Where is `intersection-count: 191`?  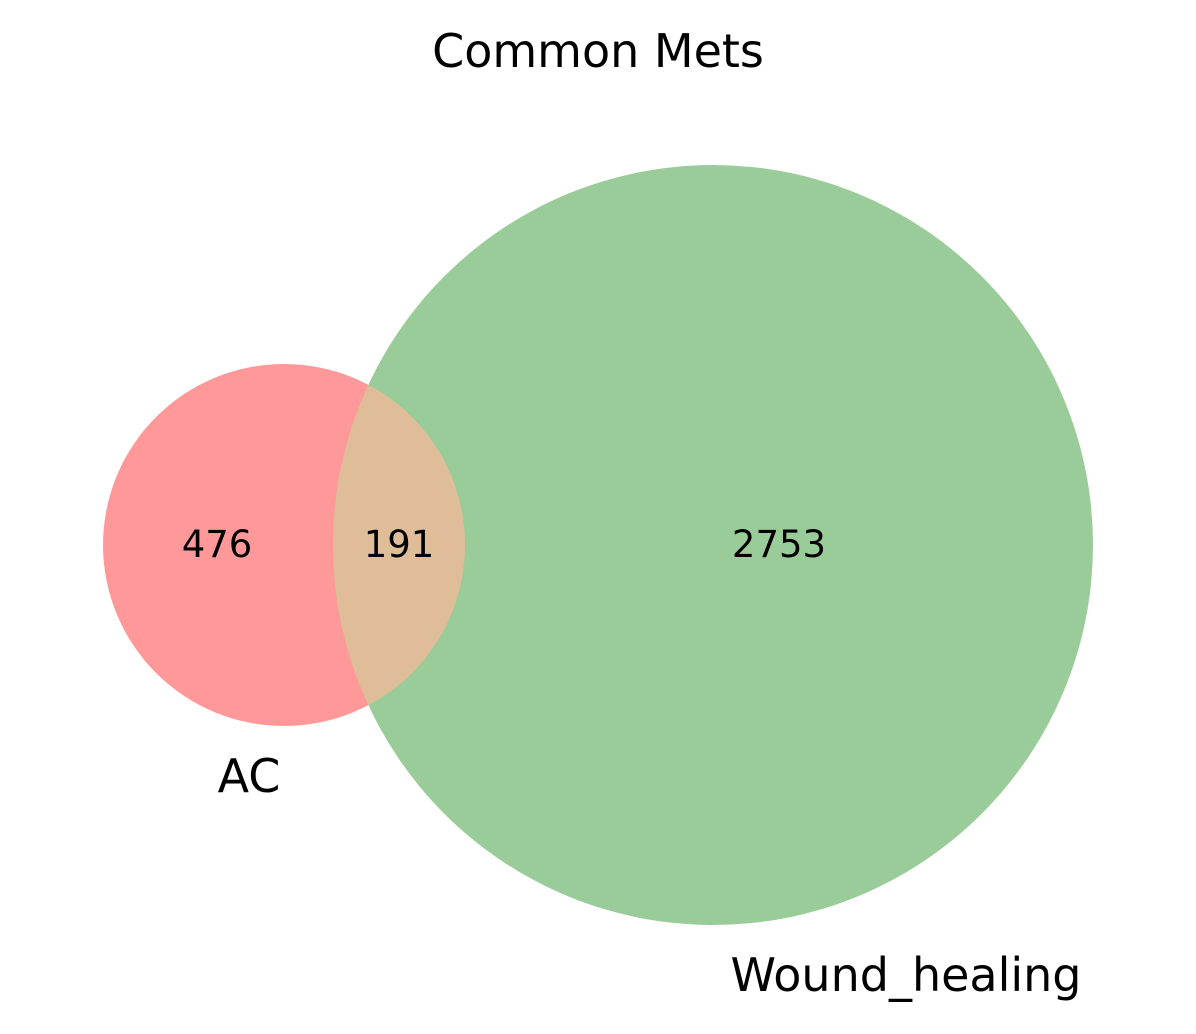
intersection-count: 191 is located at coordinates (399, 544).